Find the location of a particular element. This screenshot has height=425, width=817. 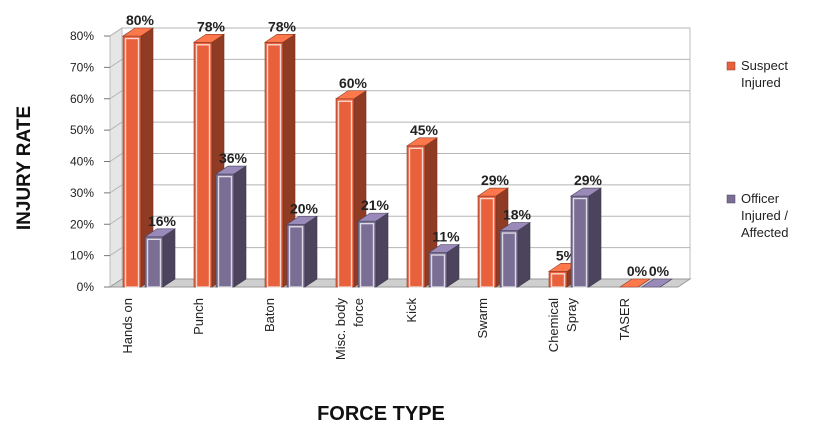

x-tick-label: Chemical is located at coordinates (553, 325).